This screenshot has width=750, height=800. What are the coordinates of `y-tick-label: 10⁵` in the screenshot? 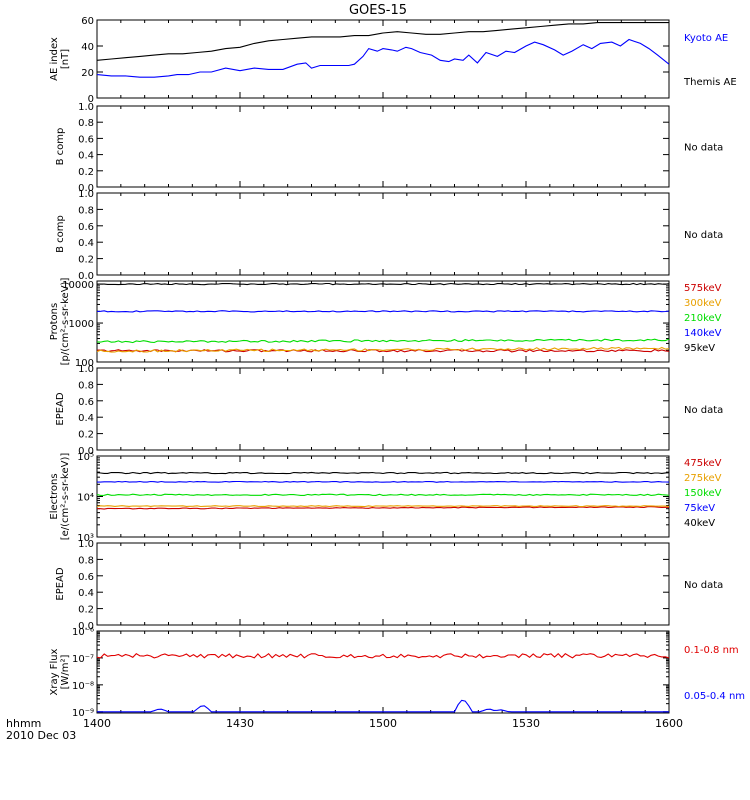 It's located at (85, 457).